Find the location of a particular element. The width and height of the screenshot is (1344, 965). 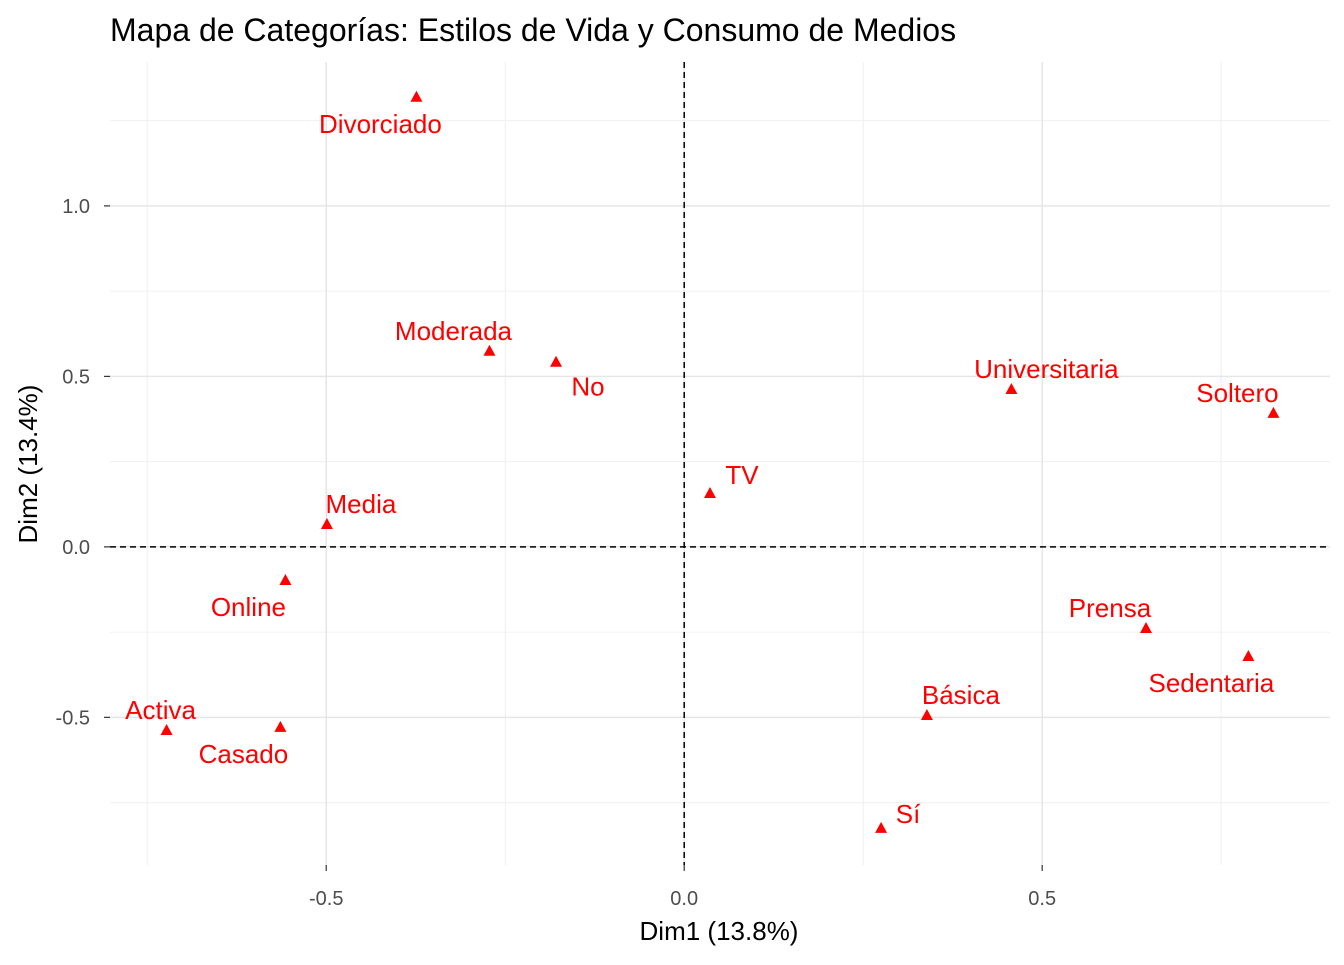

y-tick-label: 0.0 is located at coordinates (76, 548).